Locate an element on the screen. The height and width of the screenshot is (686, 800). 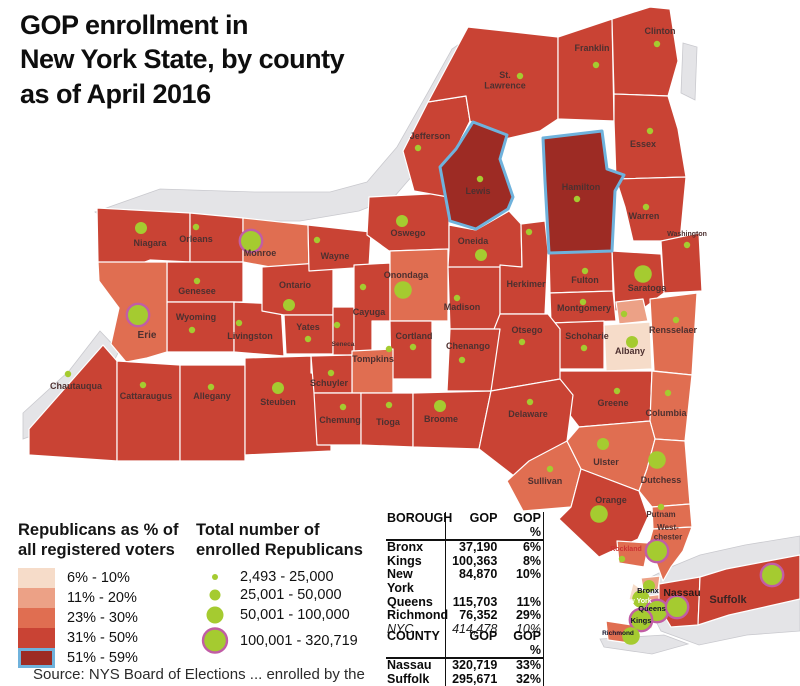
table-row-cell: 295,671 is located at coordinates (475, 678).